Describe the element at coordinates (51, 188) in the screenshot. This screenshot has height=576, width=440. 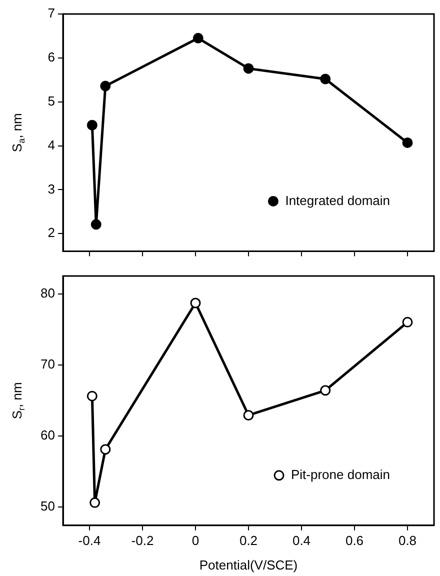
I see `y-tick-label: 3` at that location.